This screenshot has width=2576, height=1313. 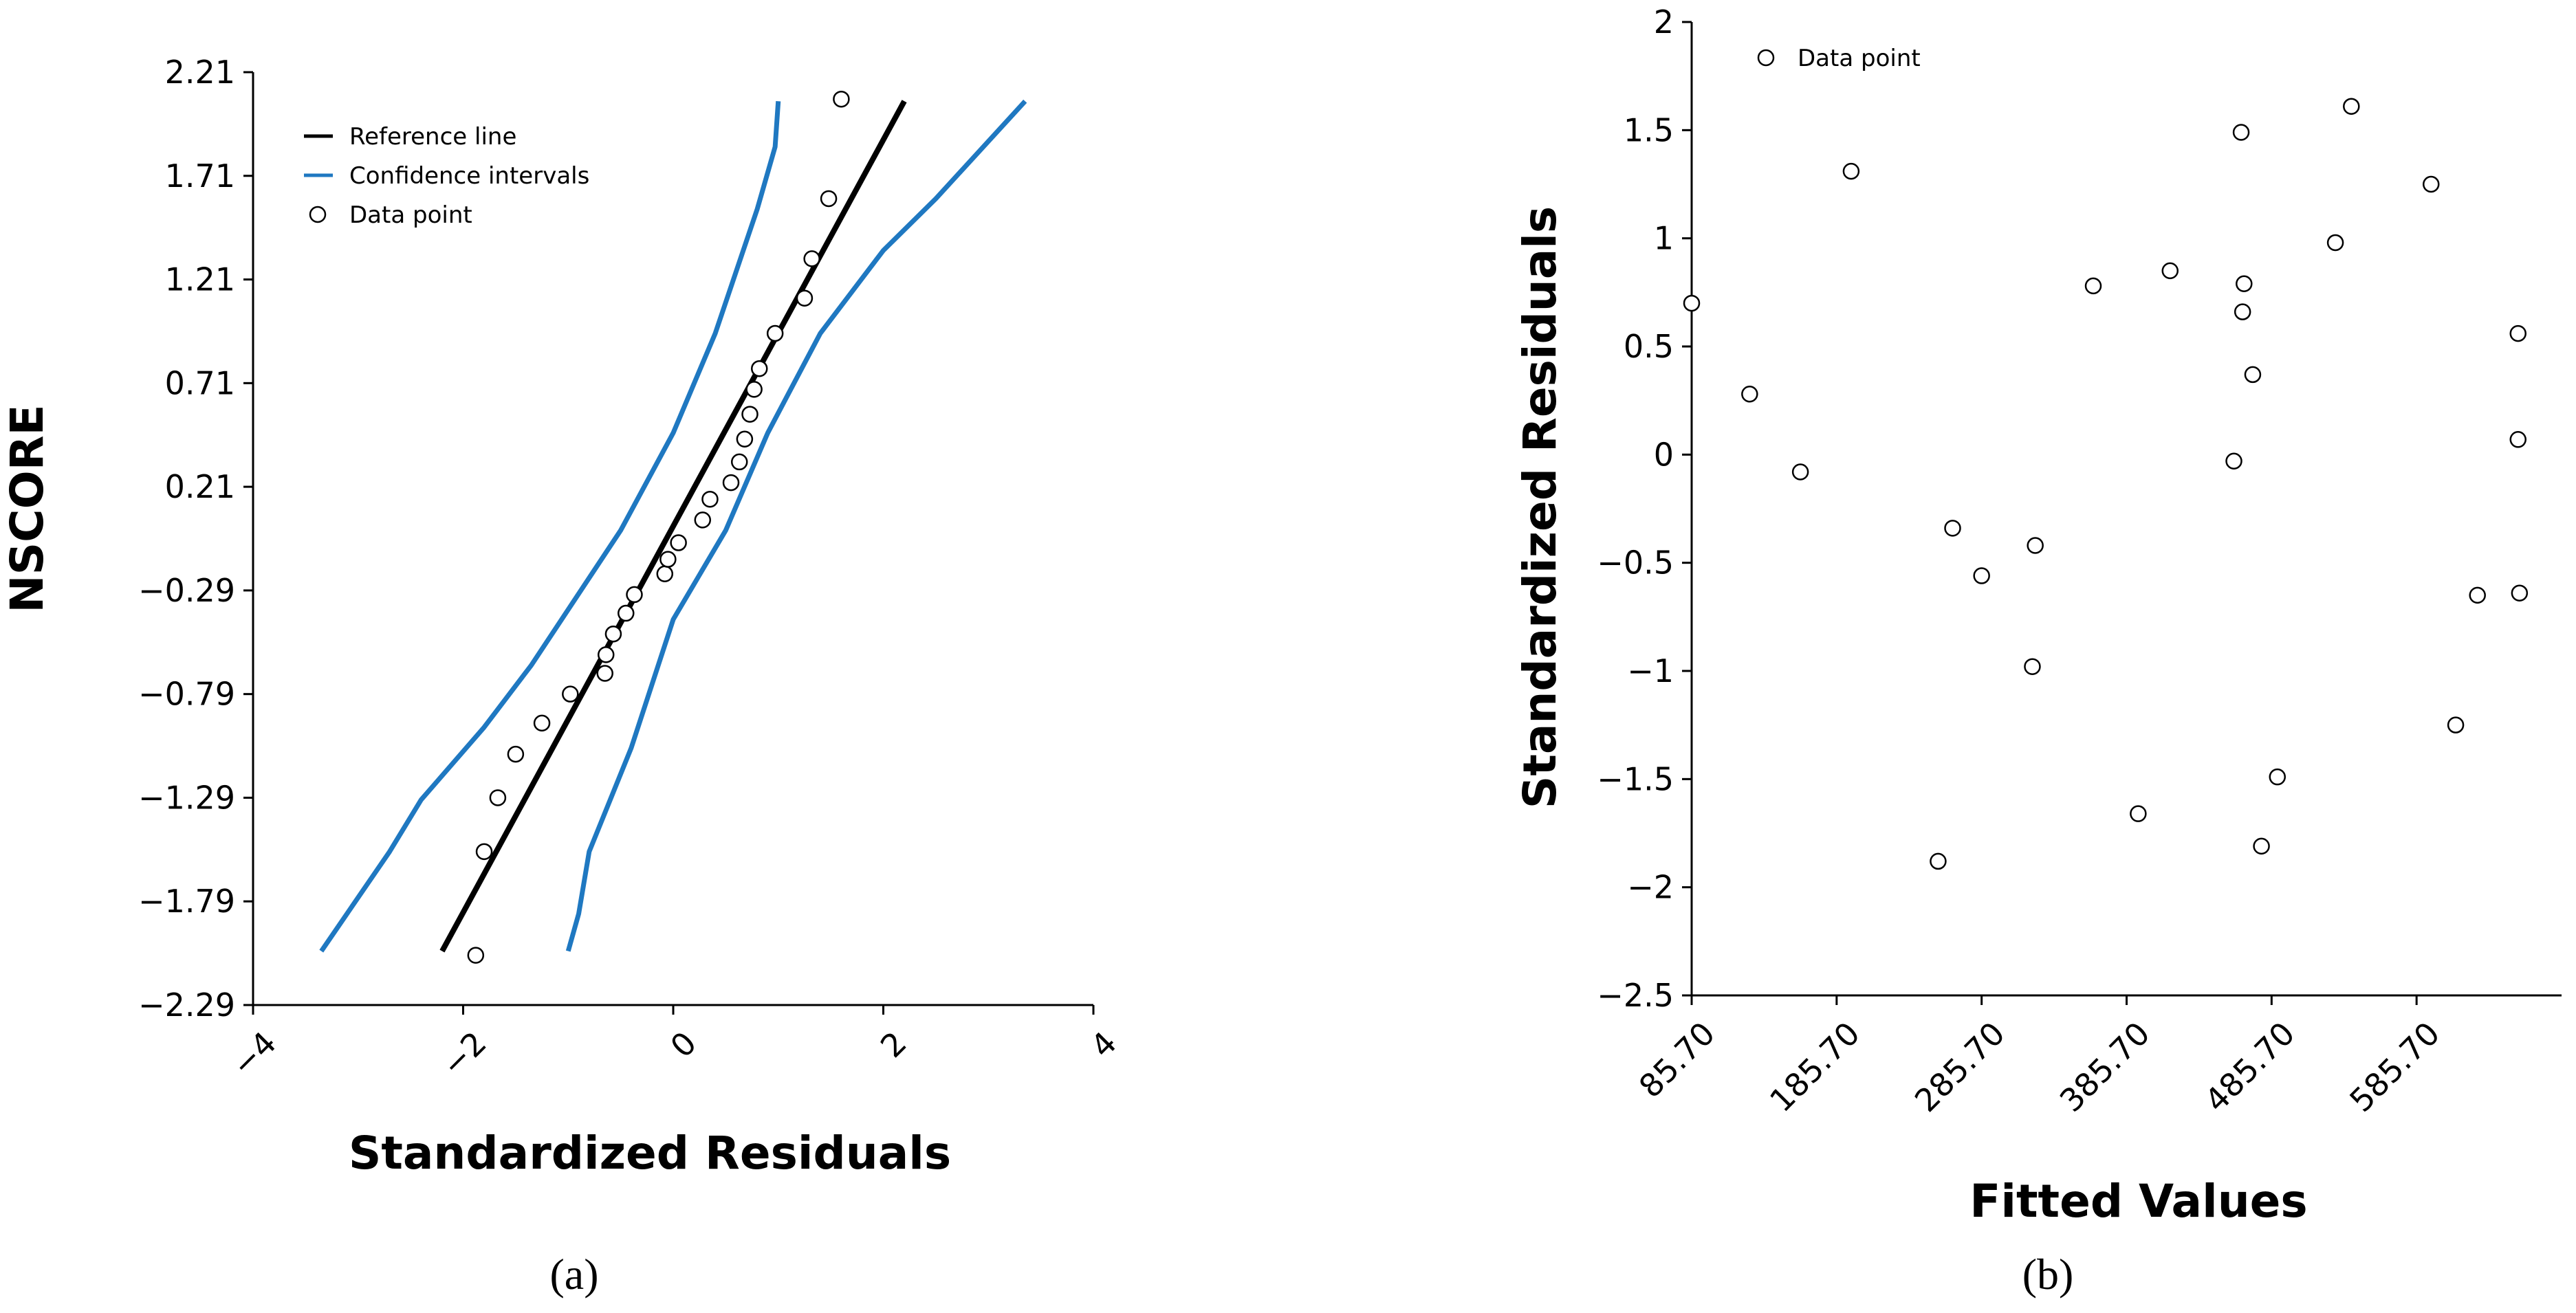 I want to click on panel-b-y-tick-label: 0, so click(x=1664, y=455).